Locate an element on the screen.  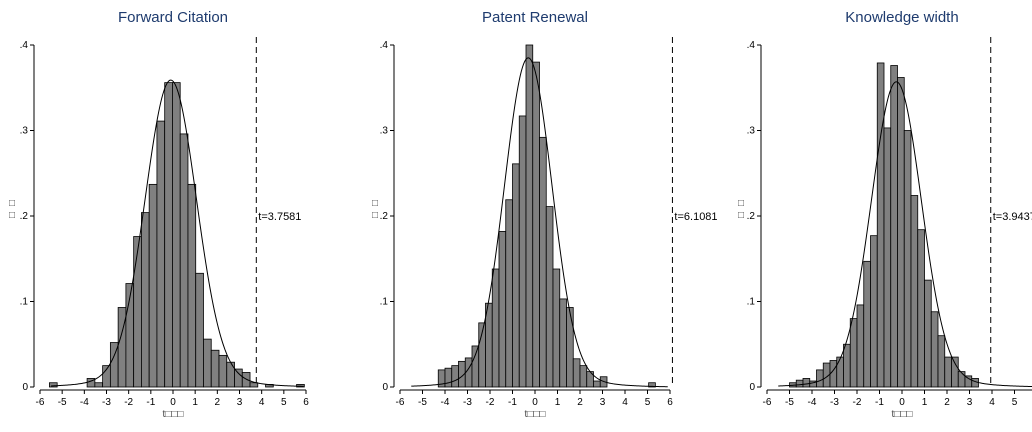
chart-title: Knowledge width is located at coordinates (901, 17).